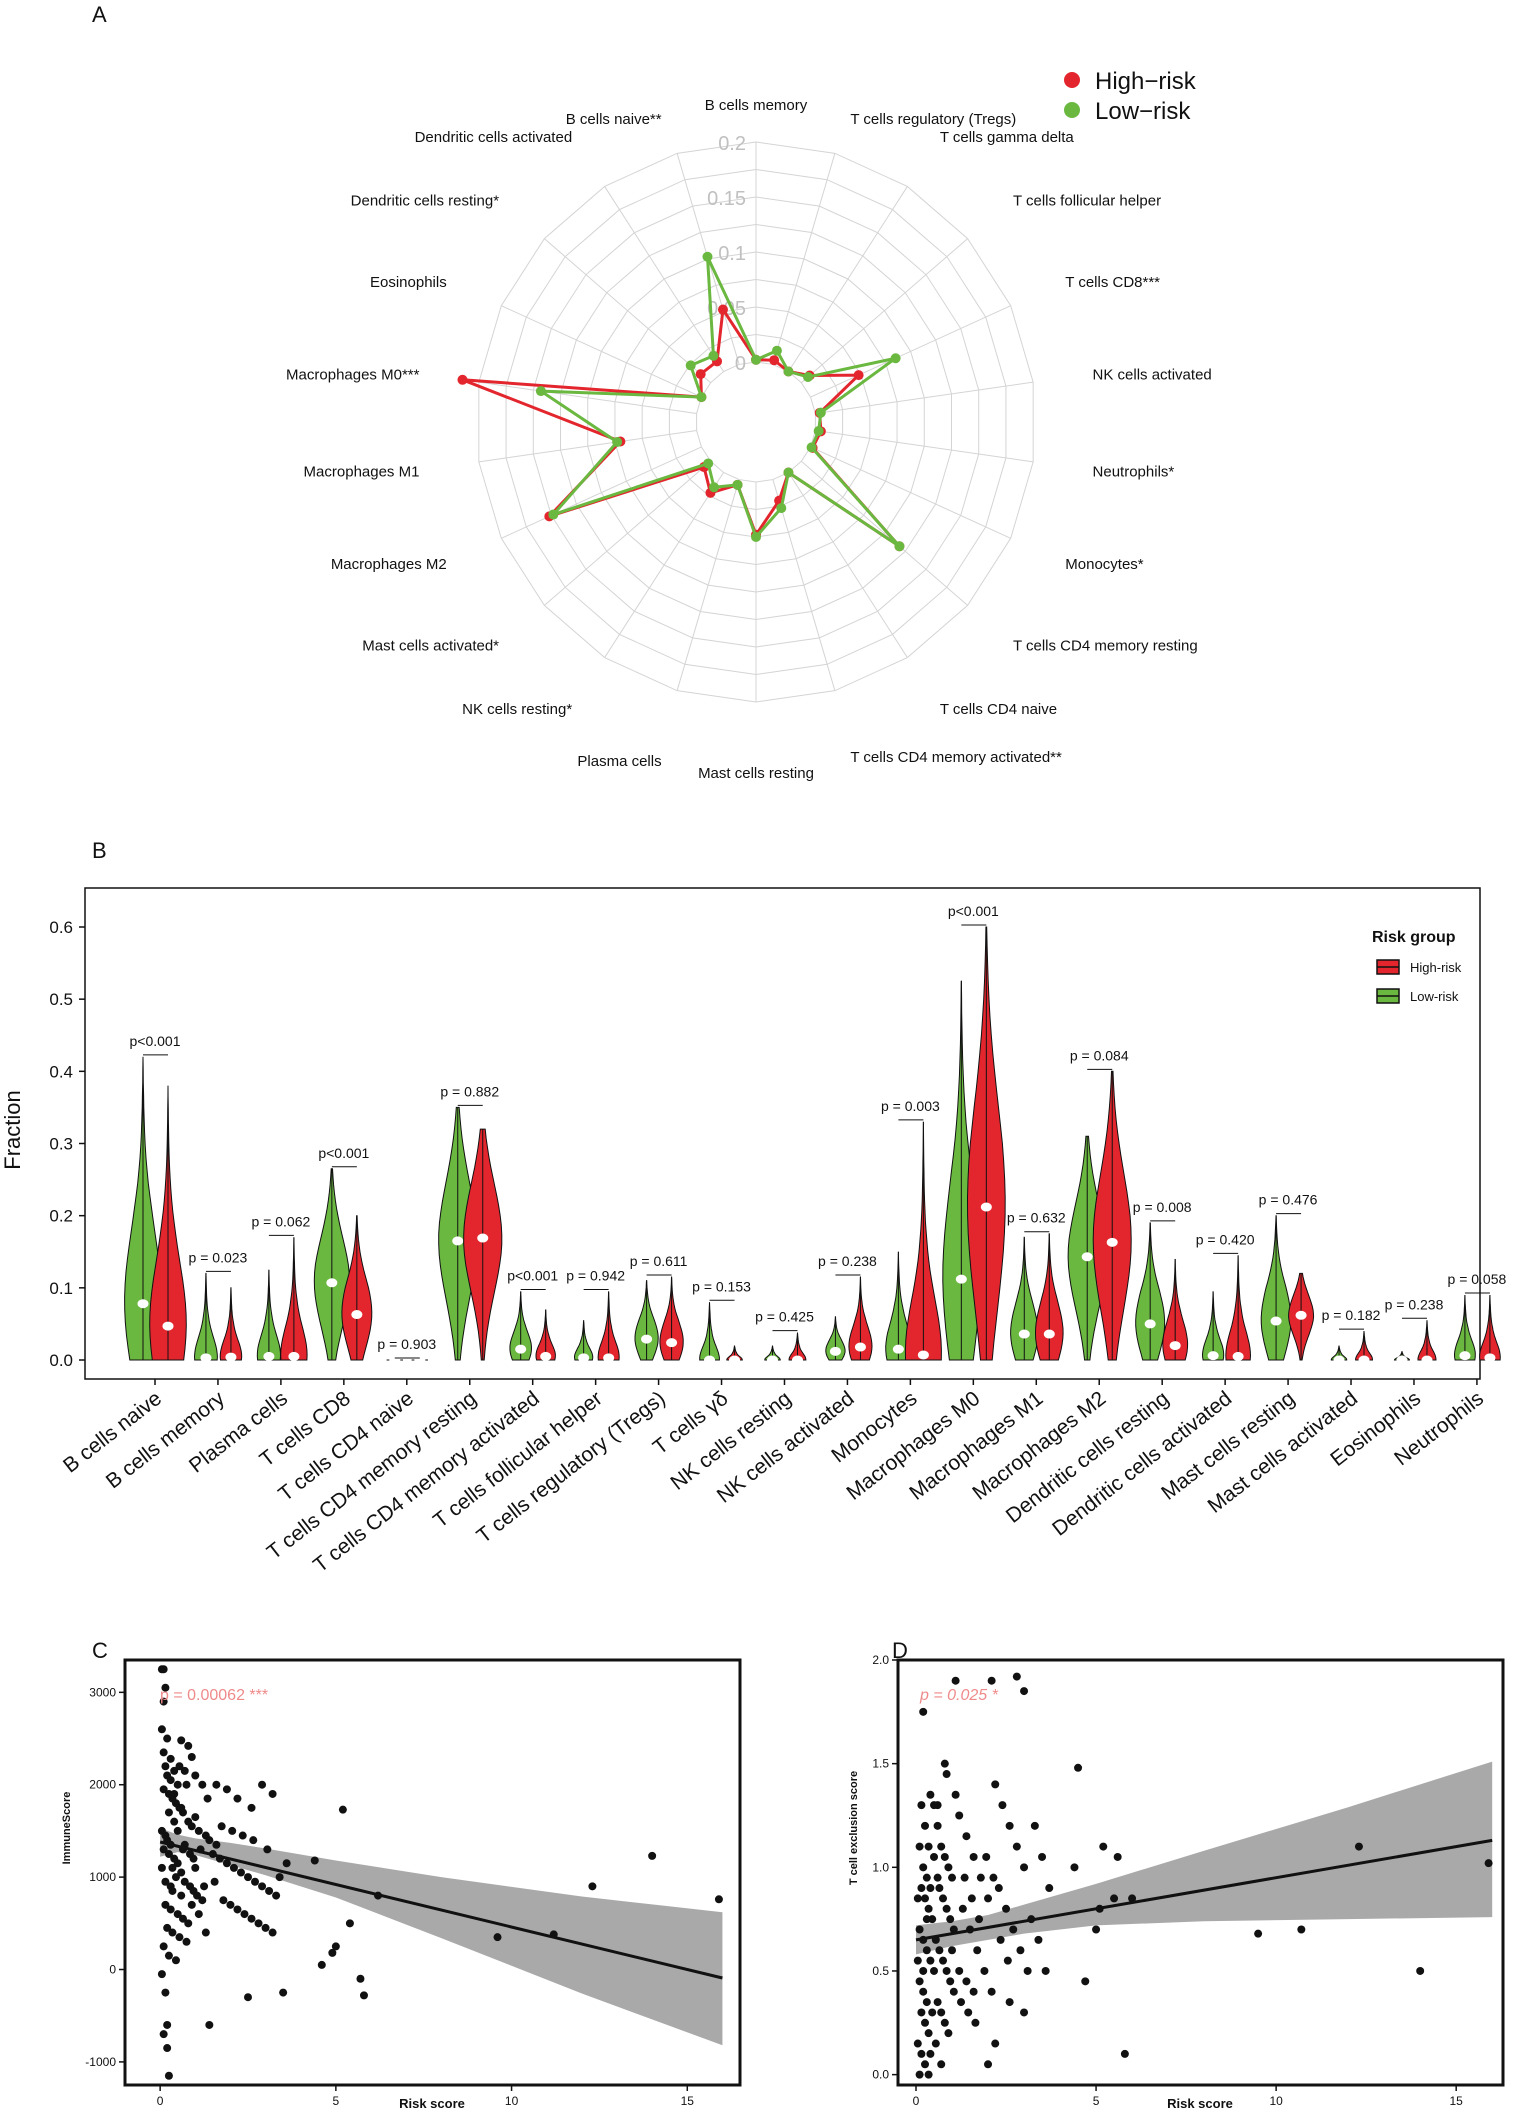 This screenshot has height=2111, width=1535. I want to click on scatter-c-y-title: ImmuneScore, so click(67, 1828).